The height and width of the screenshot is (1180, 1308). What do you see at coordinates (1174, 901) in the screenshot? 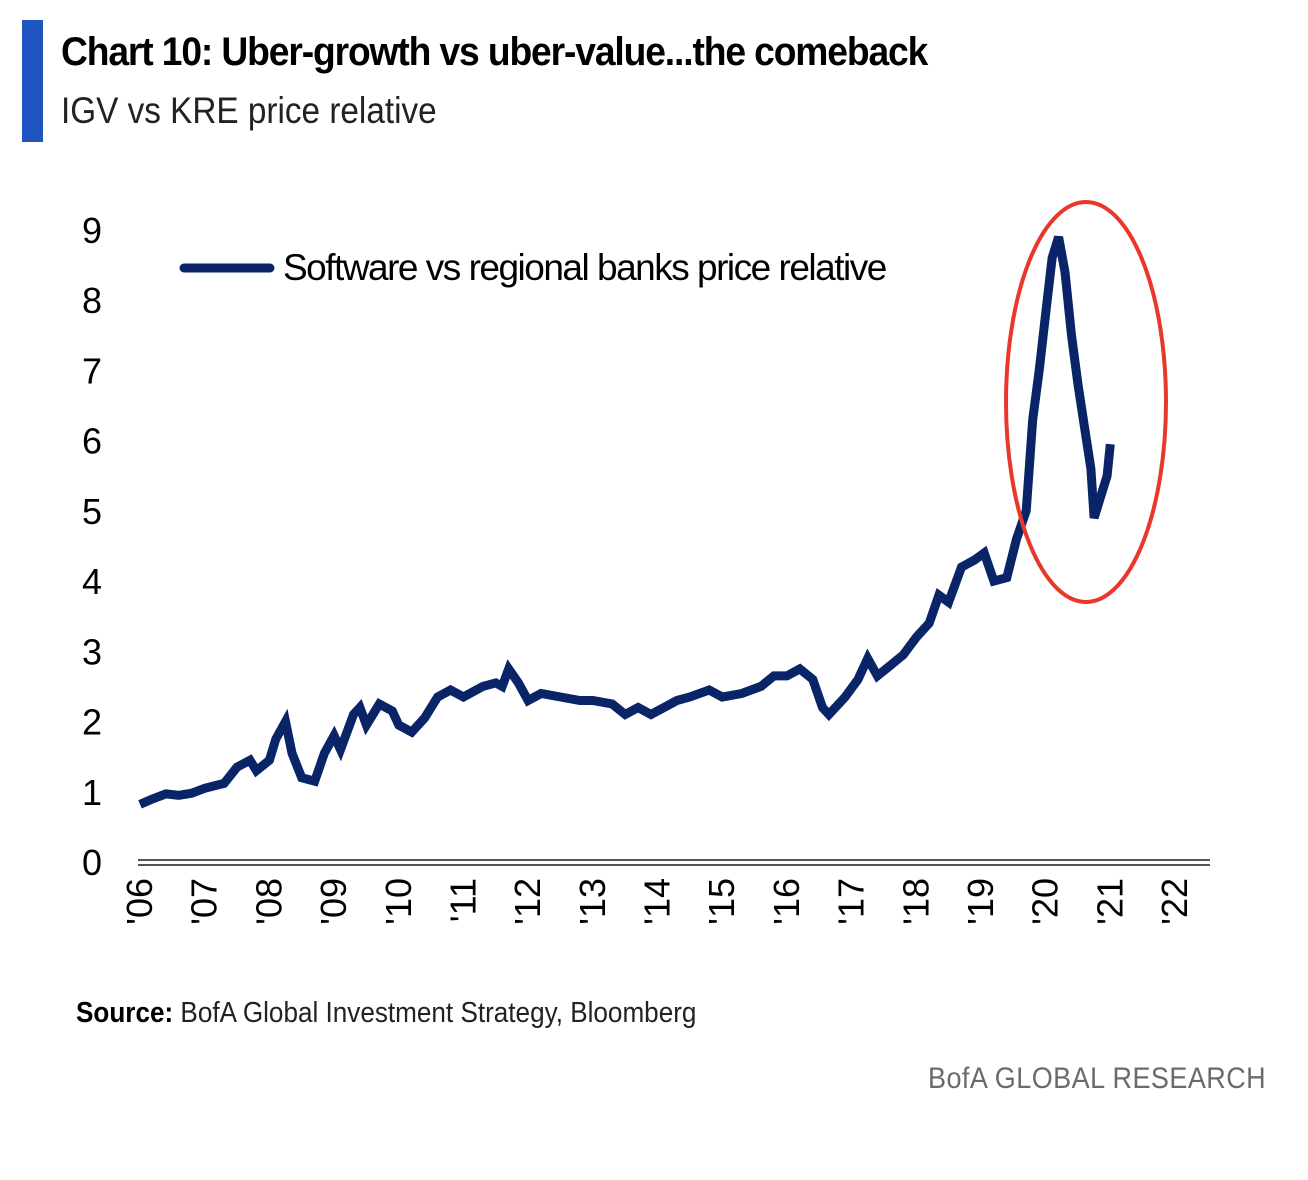
I see `x-tick-label: '22` at bounding box center [1174, 901].